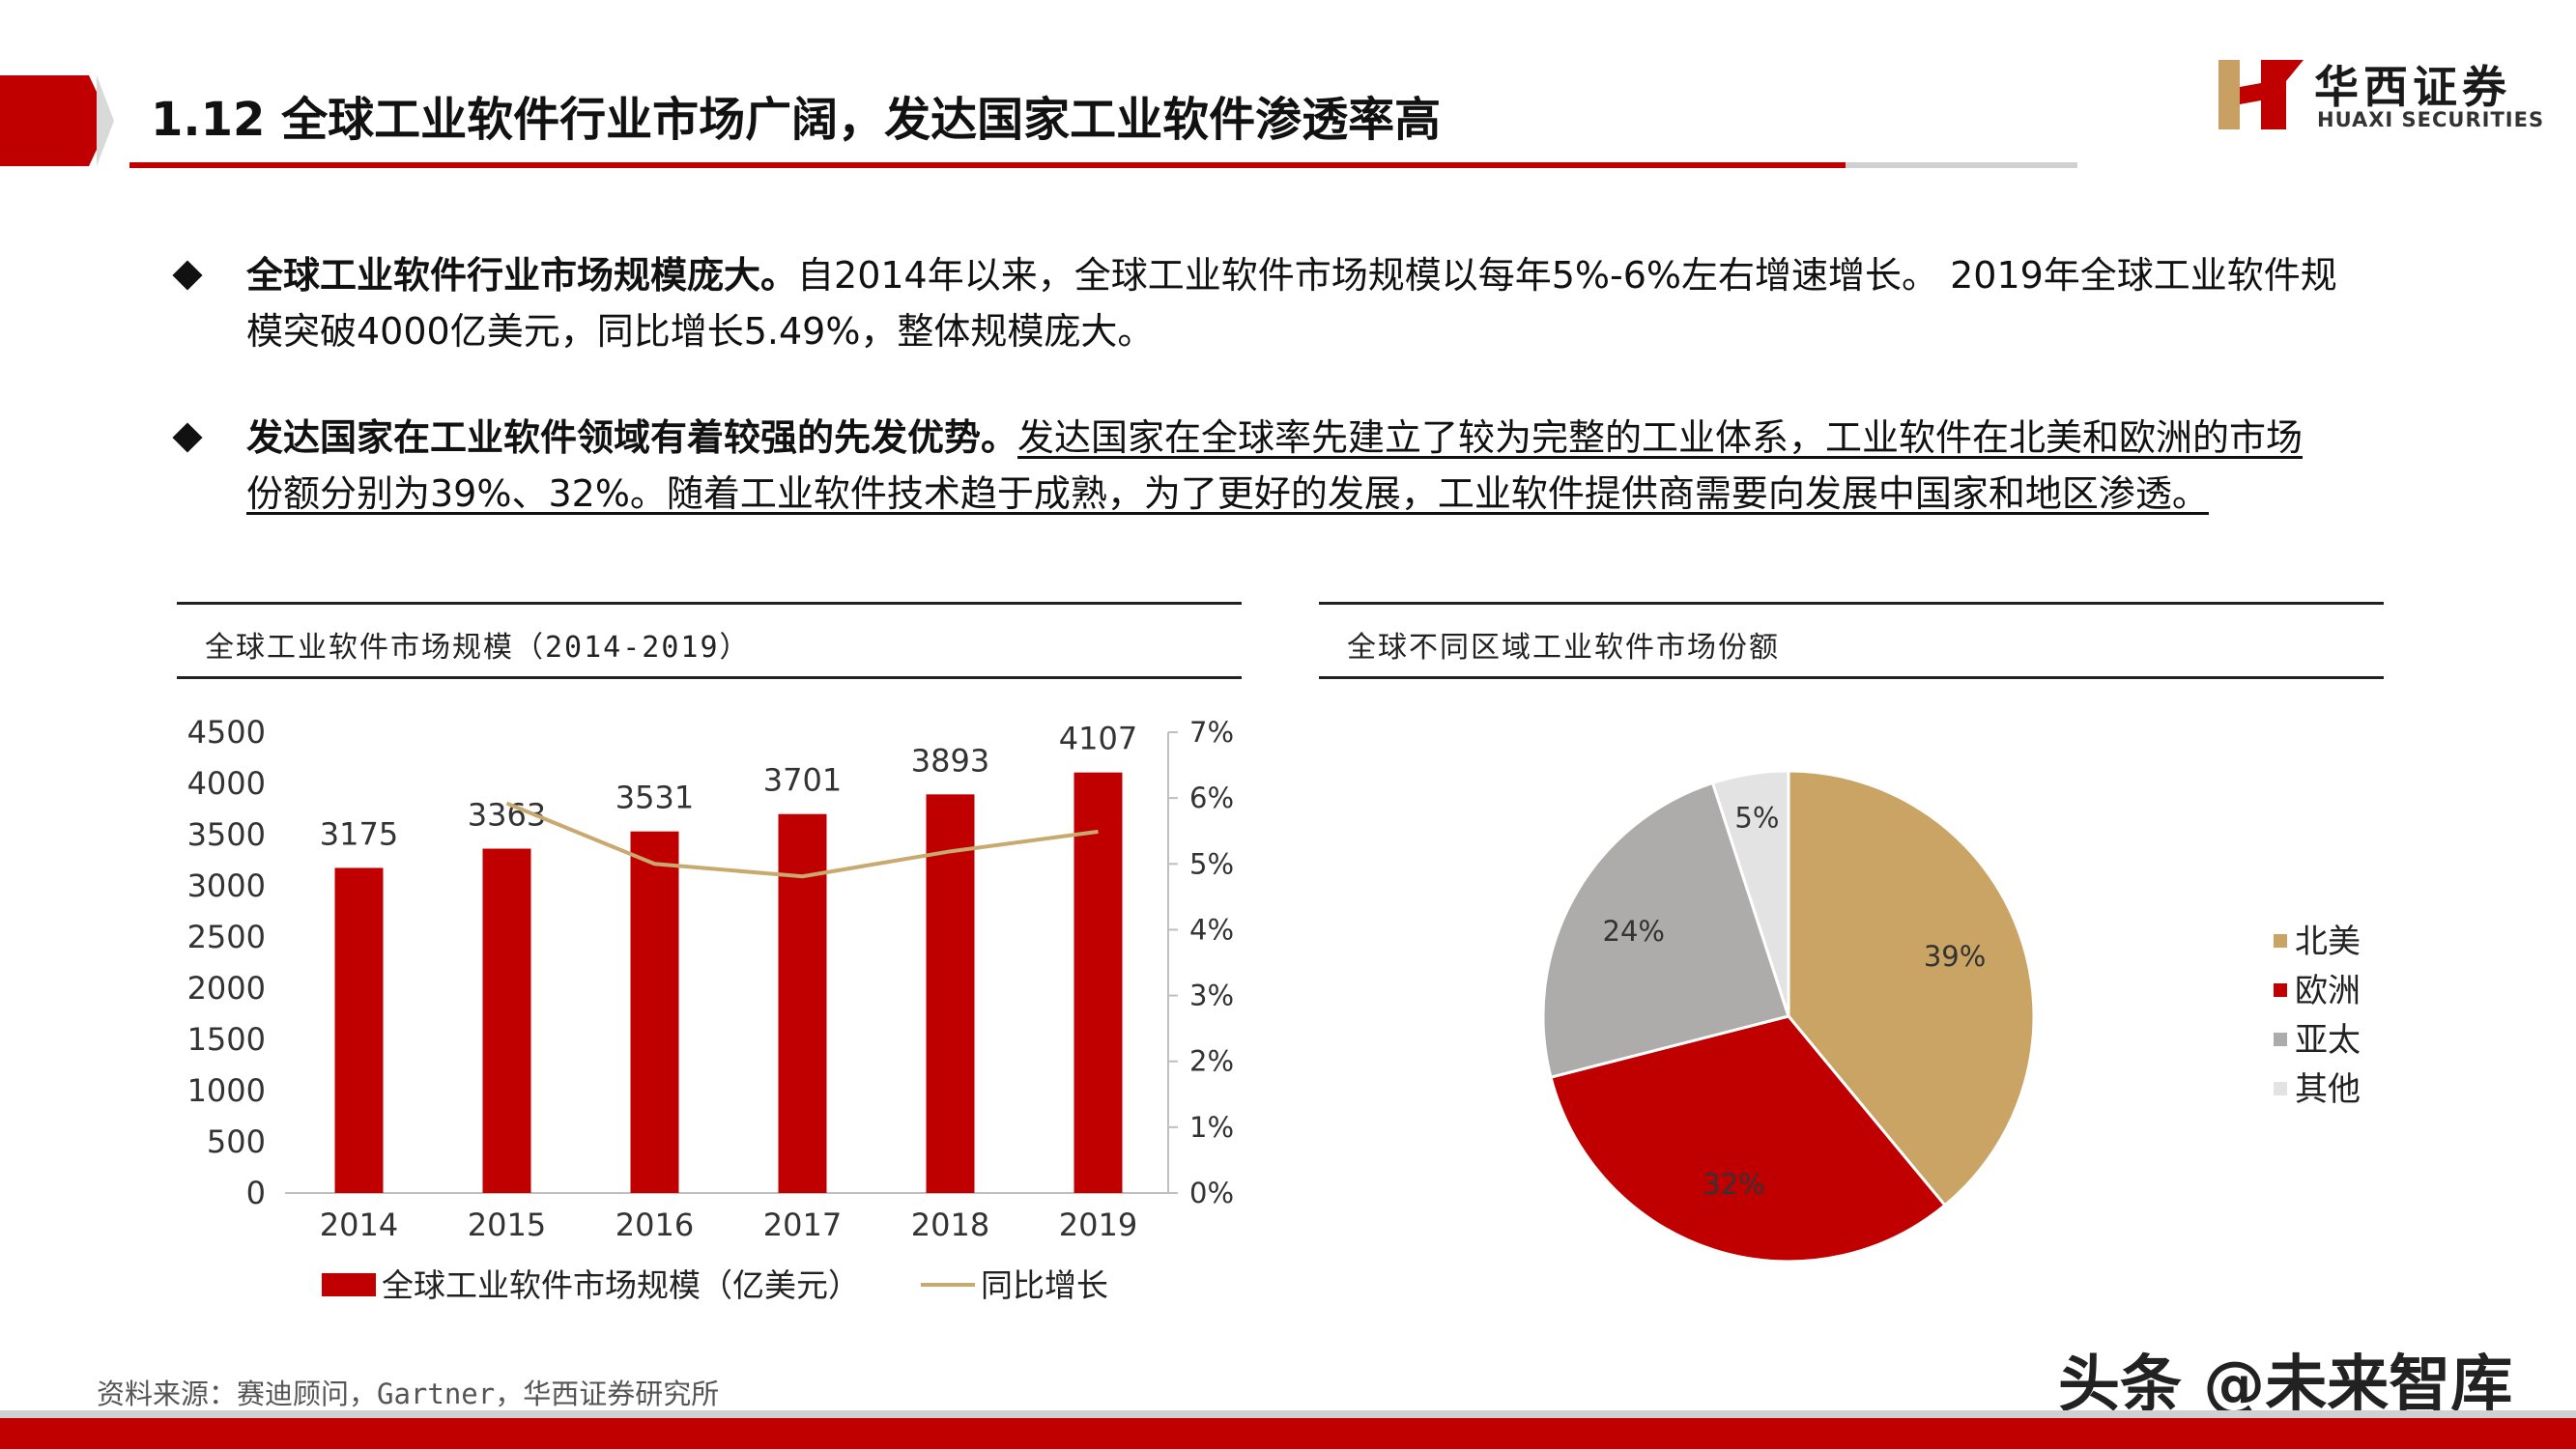 The width and height of the screenshot is (2576, 1449). Describe the element at coordinates (1962, 165) in the screenshot. I see `title-underline-grey` at that location.